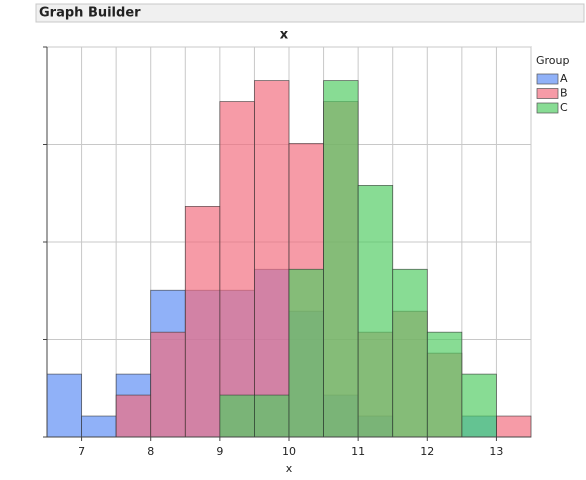  I want to click on x-tick-label: 9, so click(219, 451).